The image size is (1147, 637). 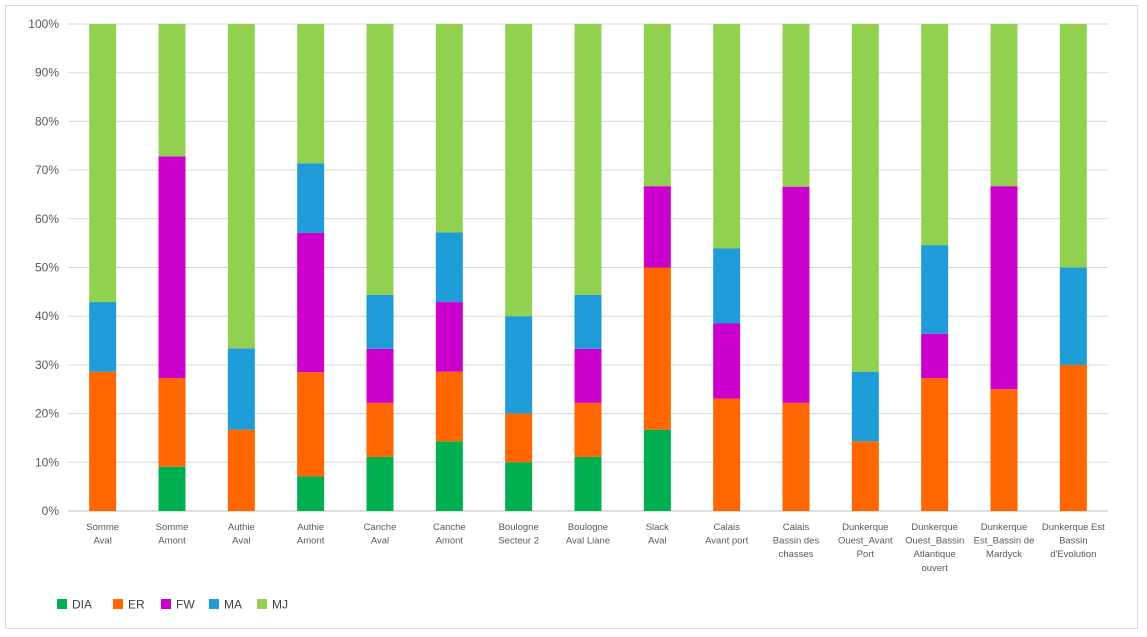 What do you see at coordinates (172, 605) in the screenshot?
I see `legend: DIA ER FW MA MJ` at bounding box center [172, 605].